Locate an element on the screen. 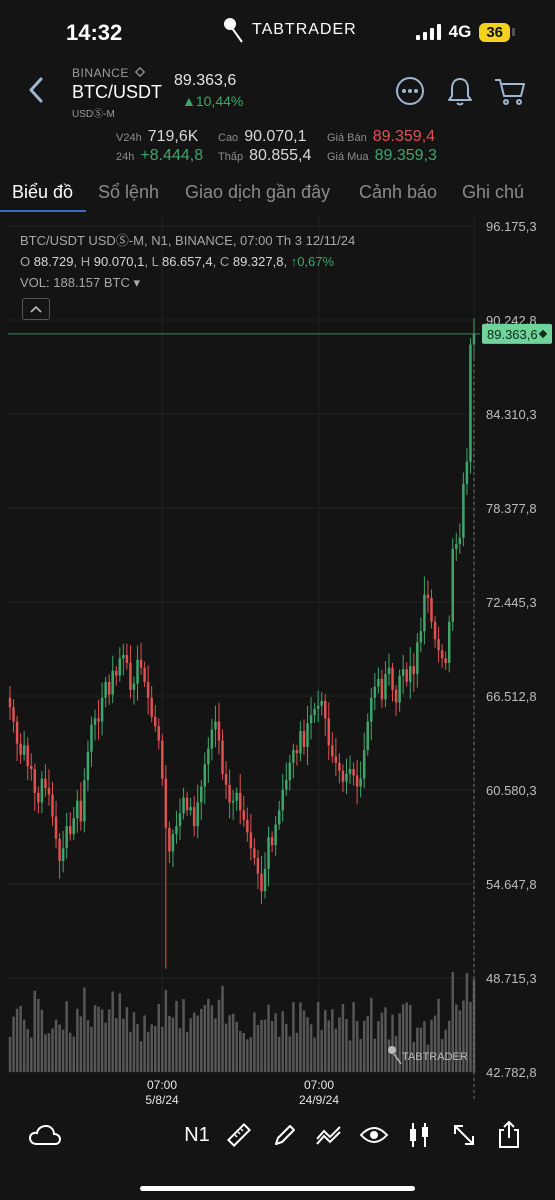 This screenshot has height=1200, width=555. cart-button is located at coordinates (510, 91).